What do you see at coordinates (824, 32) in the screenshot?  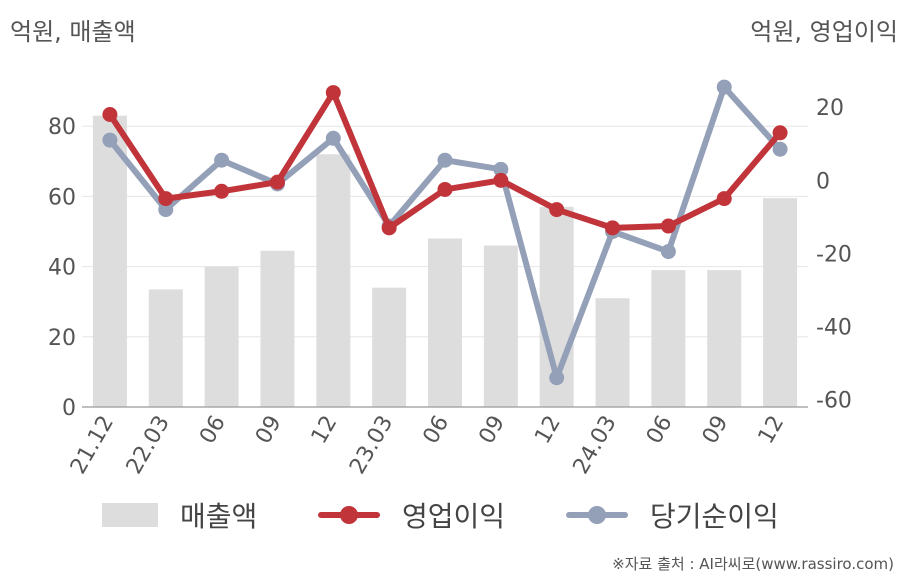 I see `right-axis-unit: 억원, 영업이익` at bounding box center [824, 32].